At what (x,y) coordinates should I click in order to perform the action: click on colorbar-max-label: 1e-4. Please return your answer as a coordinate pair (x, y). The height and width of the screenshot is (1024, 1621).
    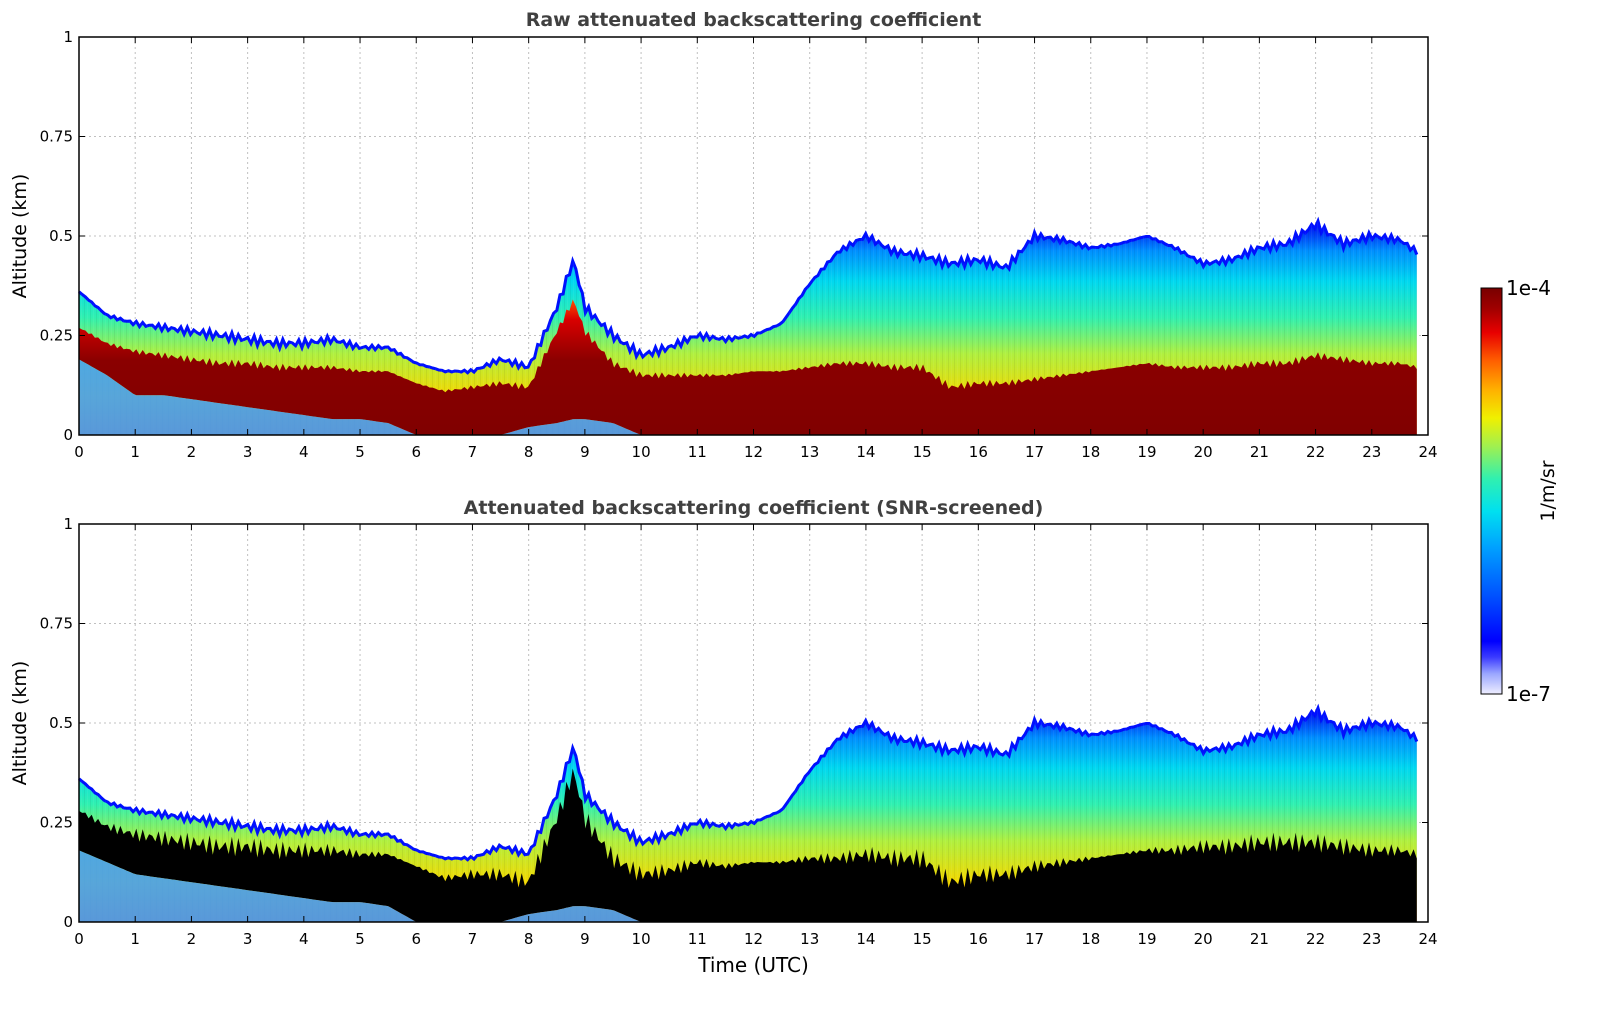
    Looking at the image, I should click on (1528, 288).